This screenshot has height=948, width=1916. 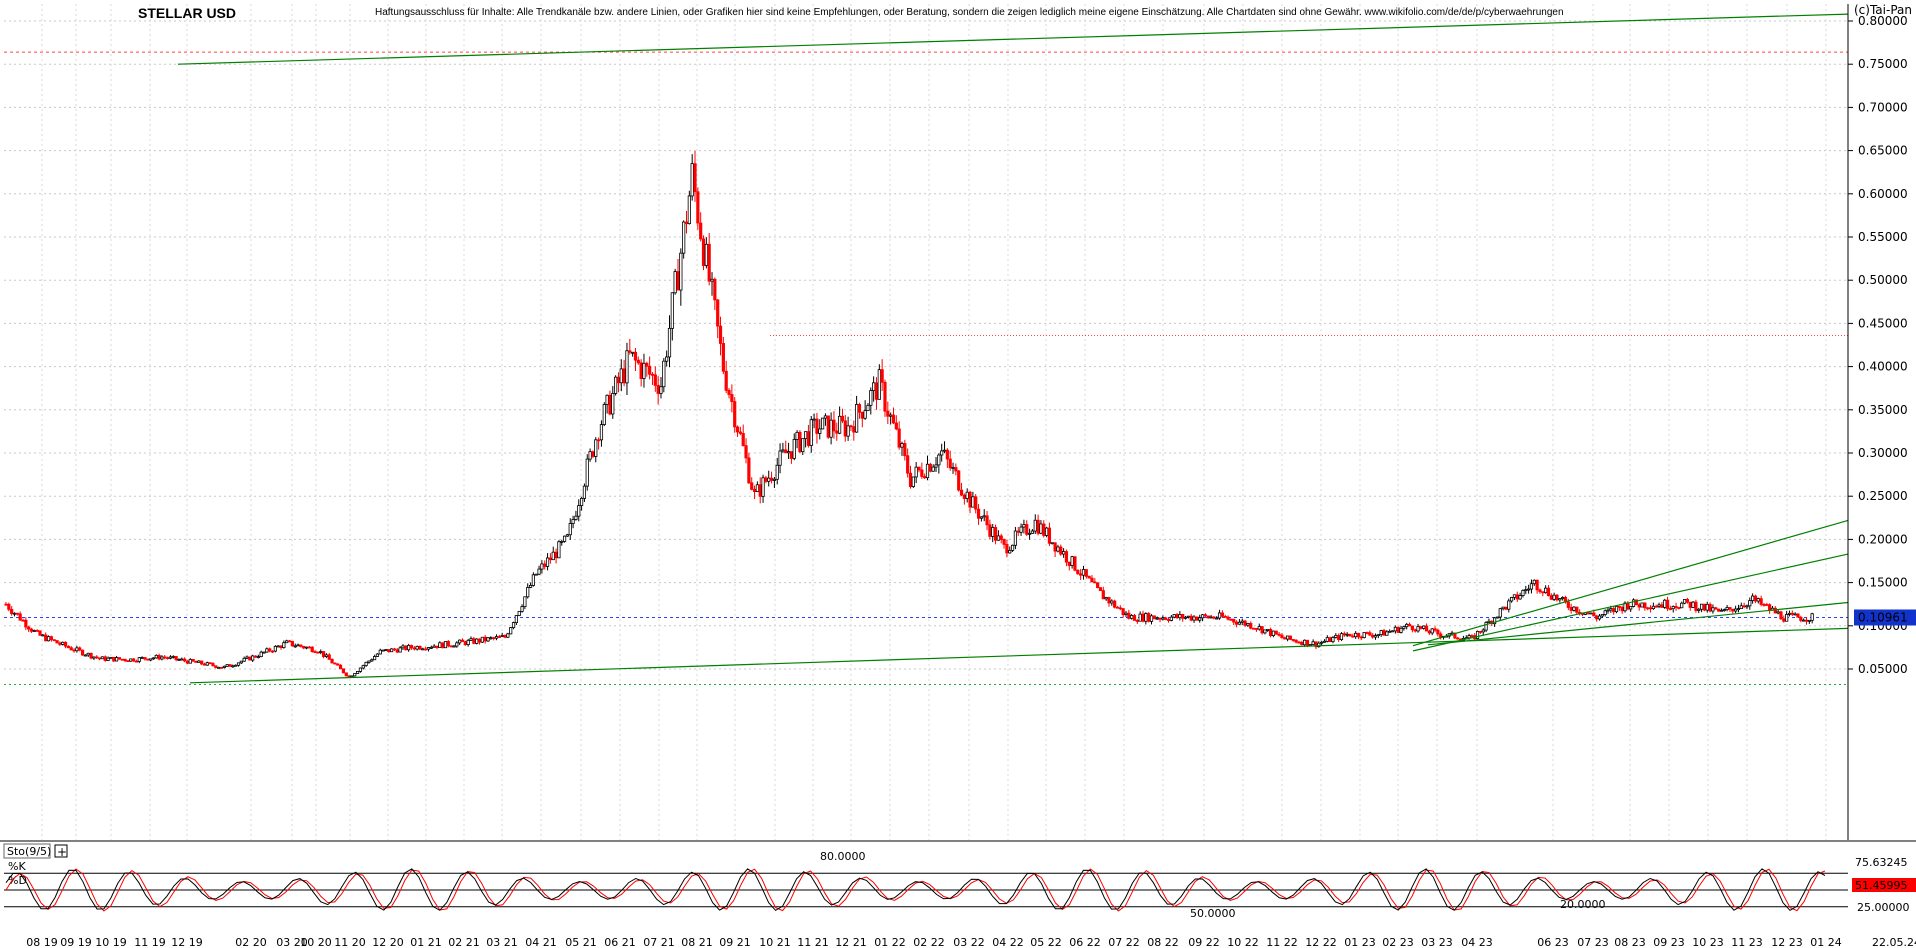 What do you see at coordinates (1883, 410) in the screenshot?
I see `y-tick-label: 0.35000` at bounding box center [1883, 410].